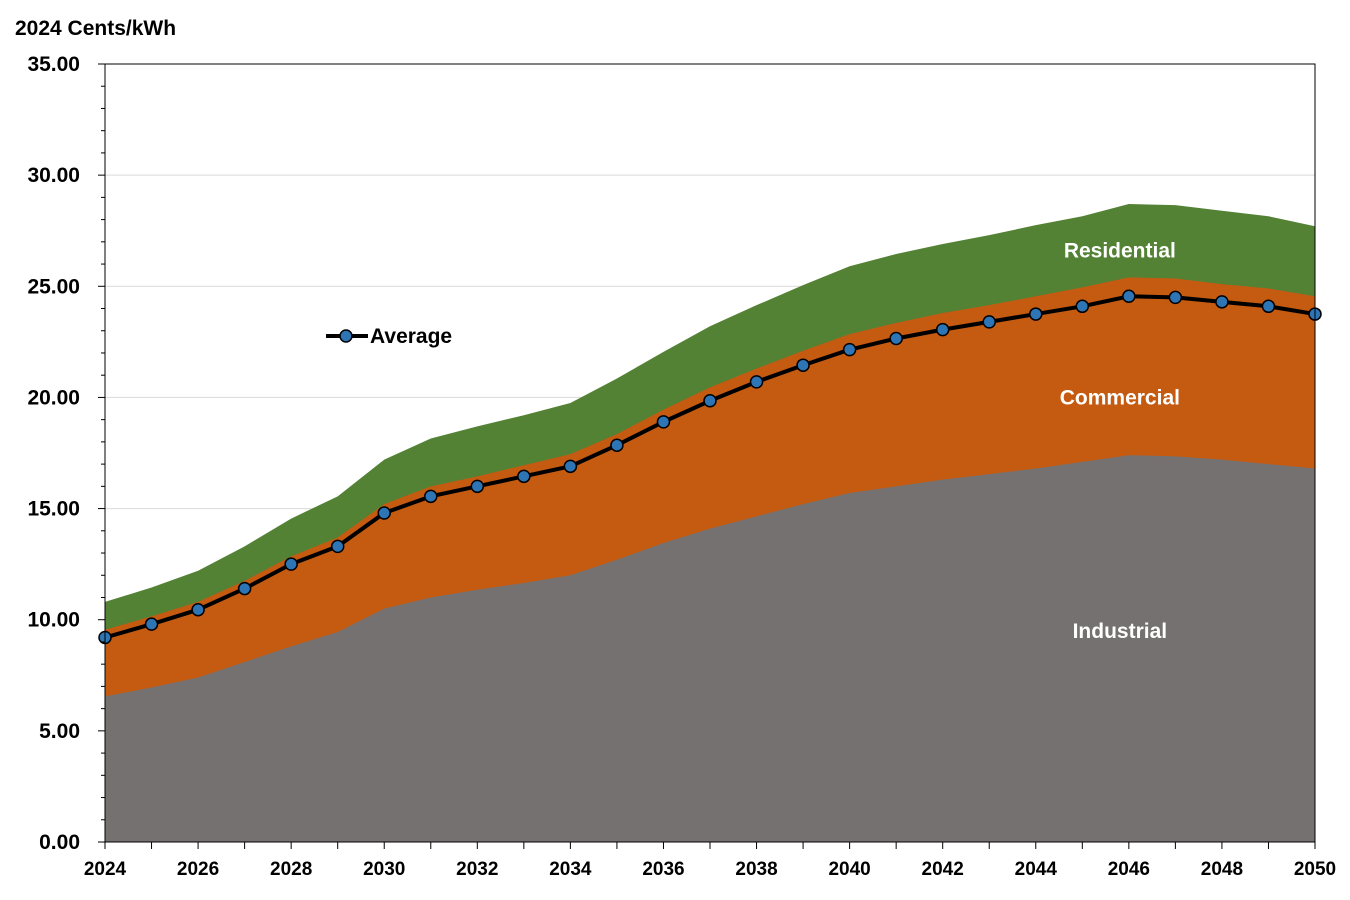  What do you see at coordinates (59, 842) in the screenshot?
I see `y-tick-label: 0.00` at bounding box center [59, 842].